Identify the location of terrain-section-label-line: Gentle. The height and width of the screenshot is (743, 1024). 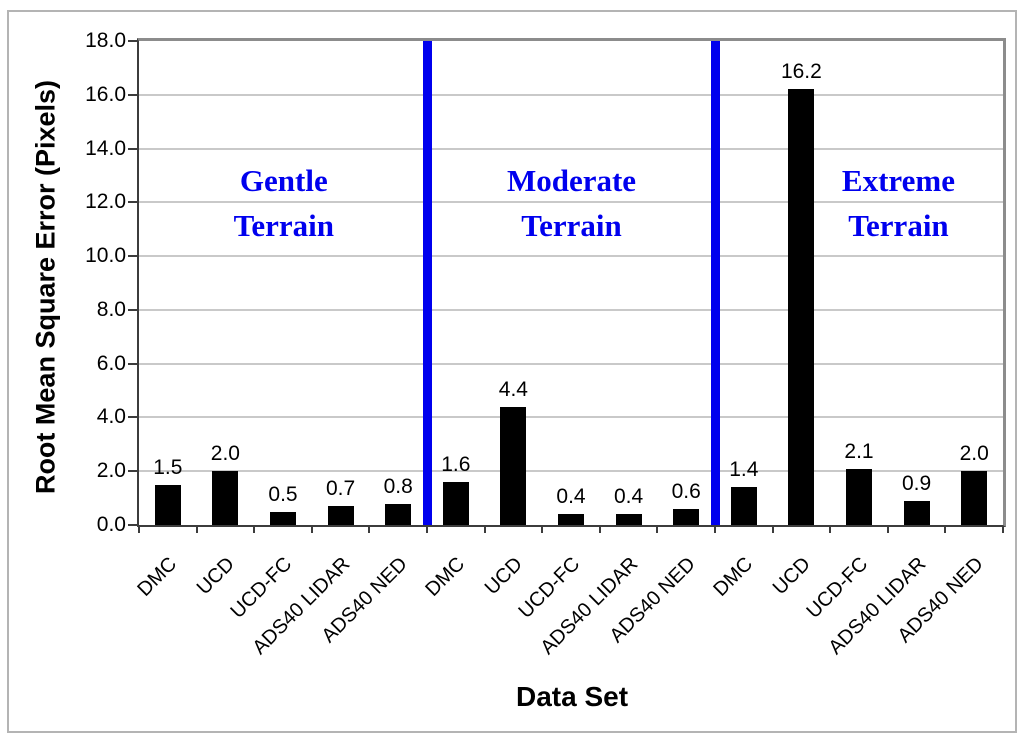
(283, 180).